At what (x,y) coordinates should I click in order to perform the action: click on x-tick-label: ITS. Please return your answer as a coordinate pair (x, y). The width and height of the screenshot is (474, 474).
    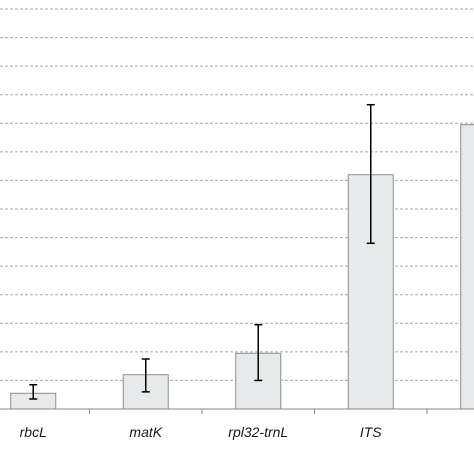
    Looking at the image, I should click on (371, 432).